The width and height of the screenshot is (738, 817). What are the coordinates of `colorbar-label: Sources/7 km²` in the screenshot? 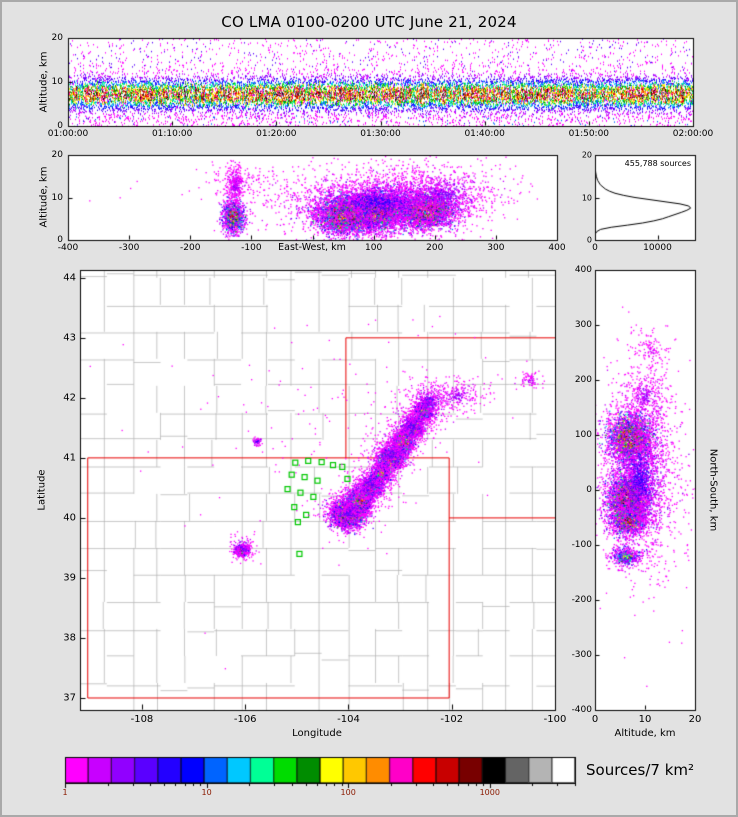 It's located at (640, 770).